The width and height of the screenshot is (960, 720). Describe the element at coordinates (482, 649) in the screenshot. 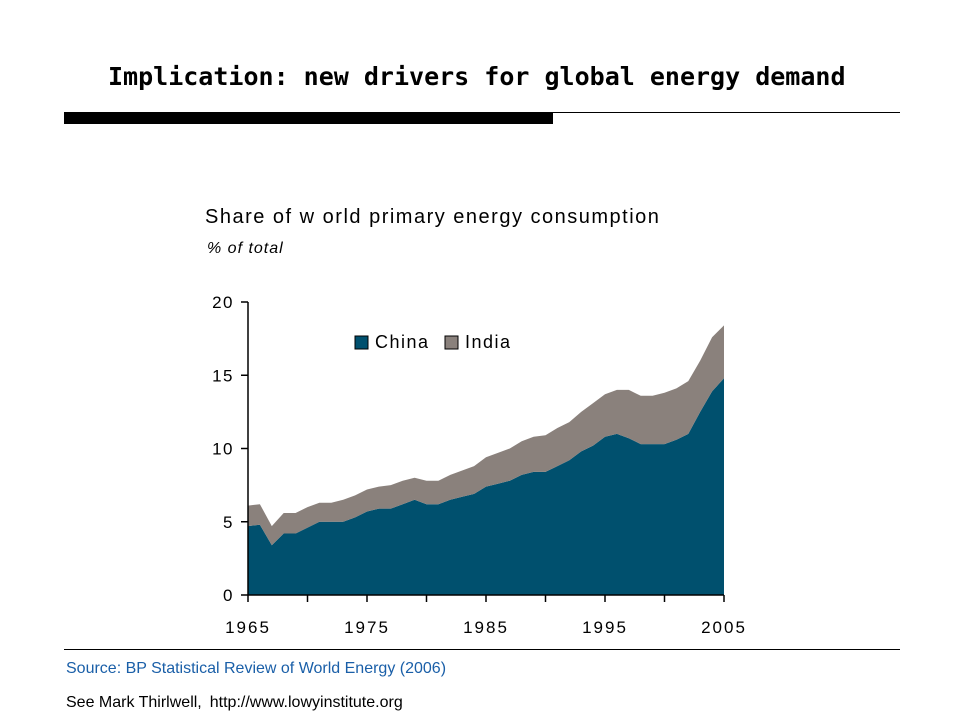

I see `footer-divider` at that location.